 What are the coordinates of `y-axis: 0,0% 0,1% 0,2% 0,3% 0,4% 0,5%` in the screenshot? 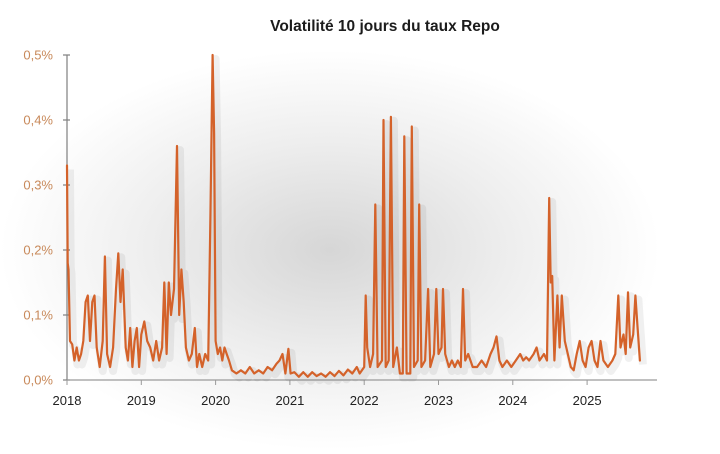 It's located at (46, 218).